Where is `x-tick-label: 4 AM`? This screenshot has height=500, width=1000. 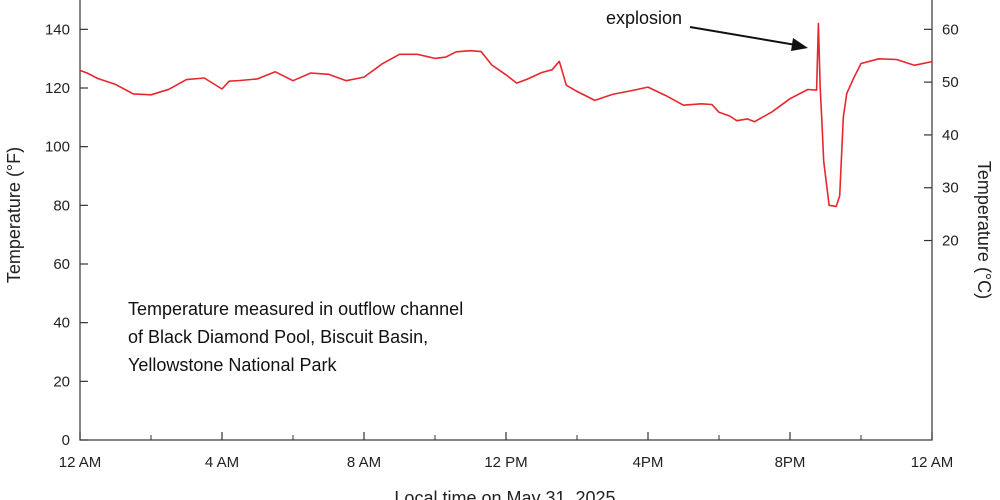
x-tick-label: 4 AM is located at coordinates (222, 462).